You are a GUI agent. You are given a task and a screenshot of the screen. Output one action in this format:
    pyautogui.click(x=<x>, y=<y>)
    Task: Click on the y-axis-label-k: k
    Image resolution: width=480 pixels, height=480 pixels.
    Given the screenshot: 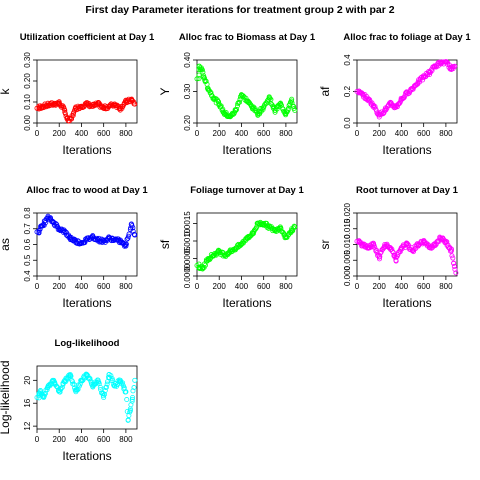 What is the action you would take?
    pyautogui.click(x=6, y=91)
    